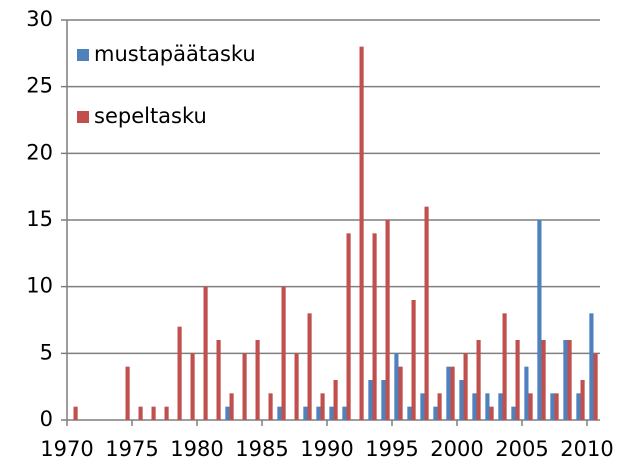 This screenshot has width=638, height=466. Describe the element at coordinates (175, 54) in the screenshot. I see `legend-label: mustapäätasku` at that location.